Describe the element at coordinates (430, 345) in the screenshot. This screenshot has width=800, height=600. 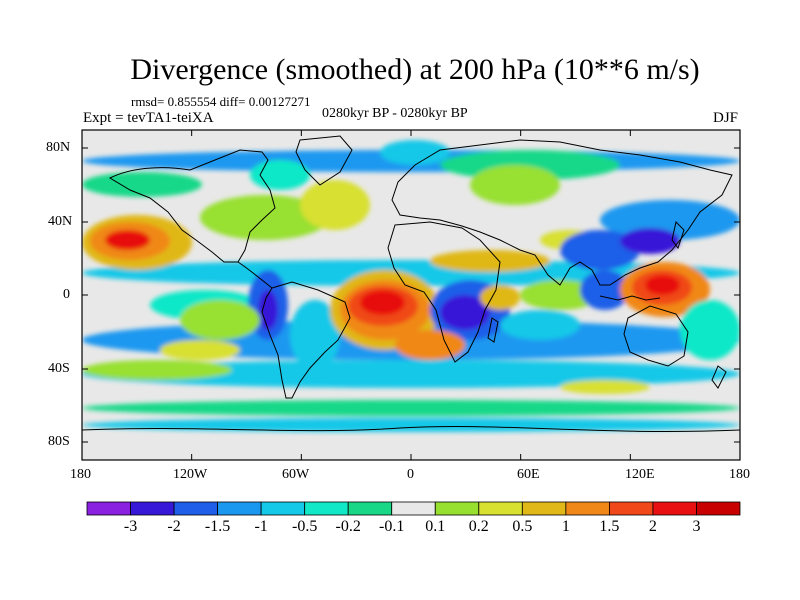
I see `field-patch-orange` at that location.